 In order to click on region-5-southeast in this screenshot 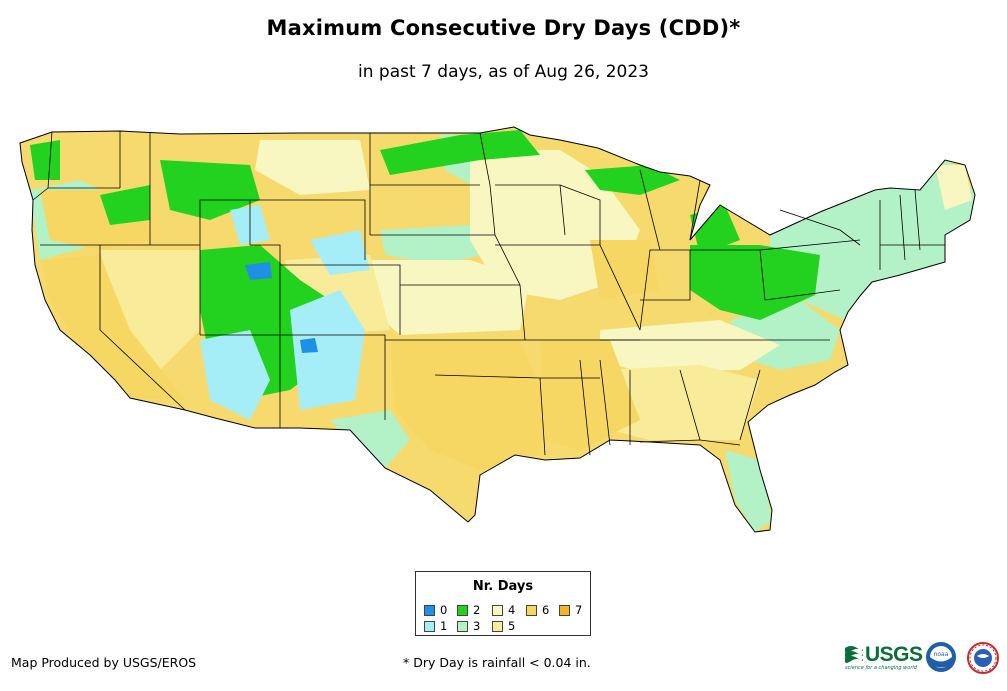, I will do `click(680, 402)`.